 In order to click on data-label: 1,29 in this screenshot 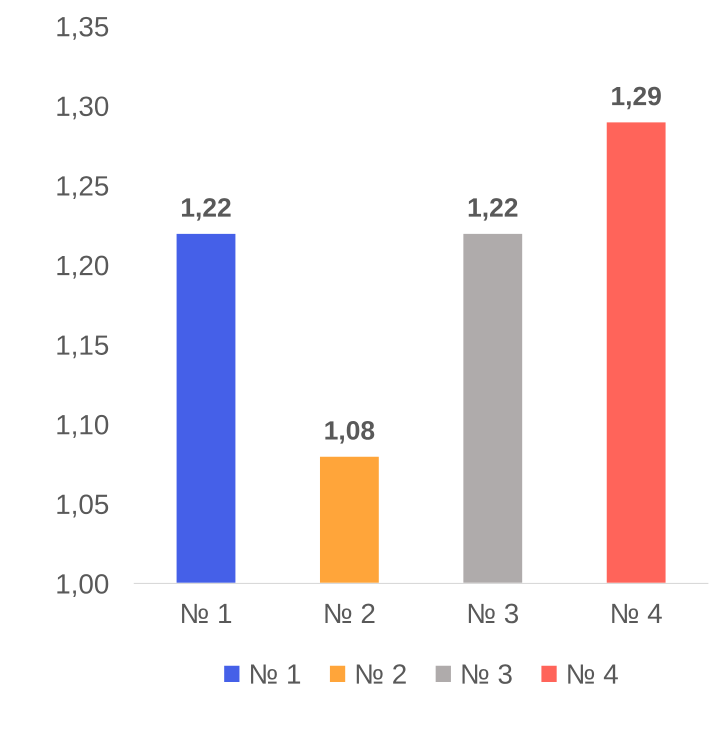, I will do `click(636, 98)`.